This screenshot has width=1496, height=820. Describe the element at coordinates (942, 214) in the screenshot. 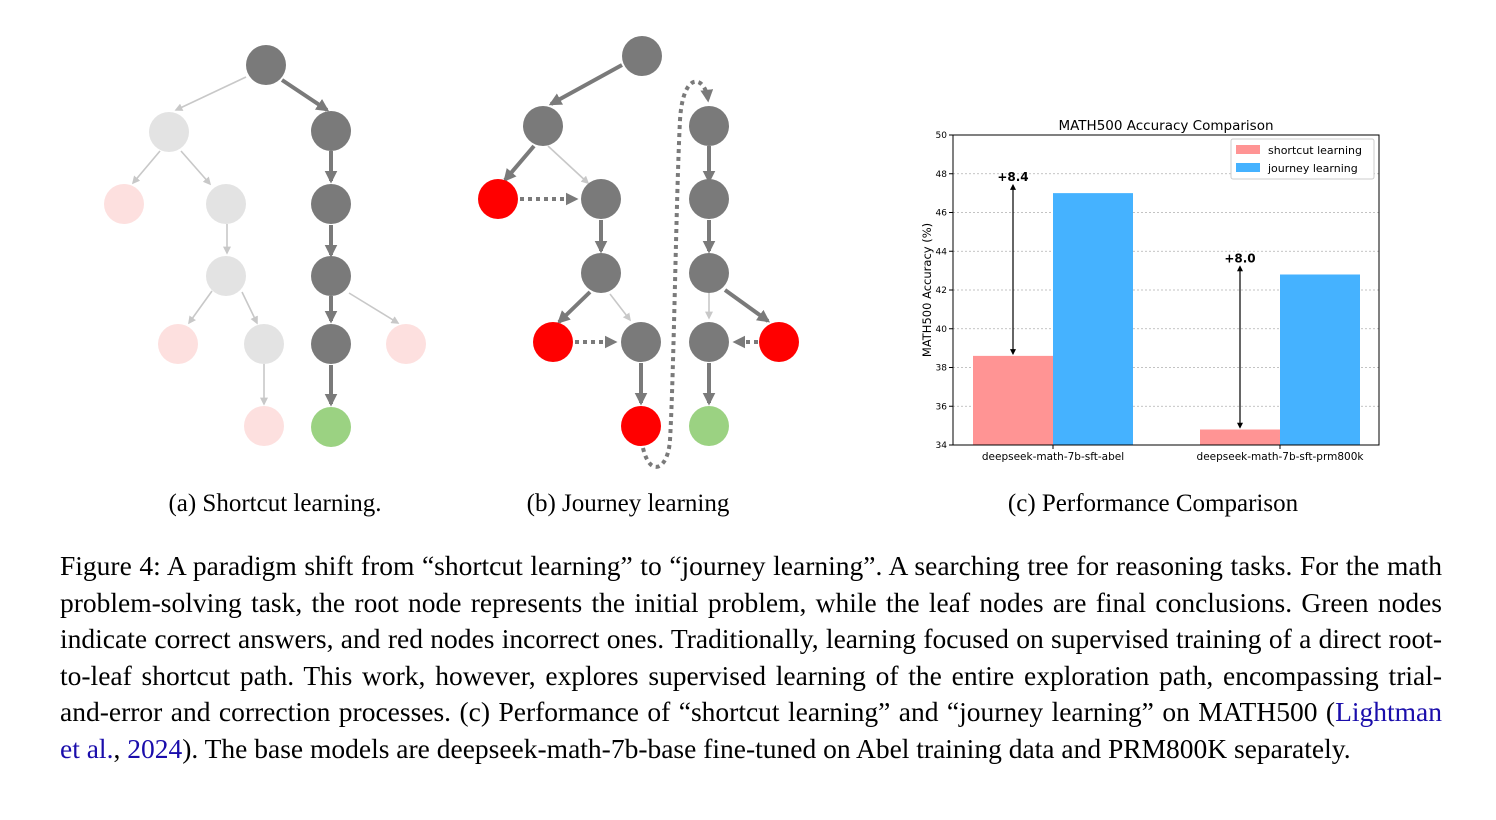

I see `y-tick-label: 46` at that location.